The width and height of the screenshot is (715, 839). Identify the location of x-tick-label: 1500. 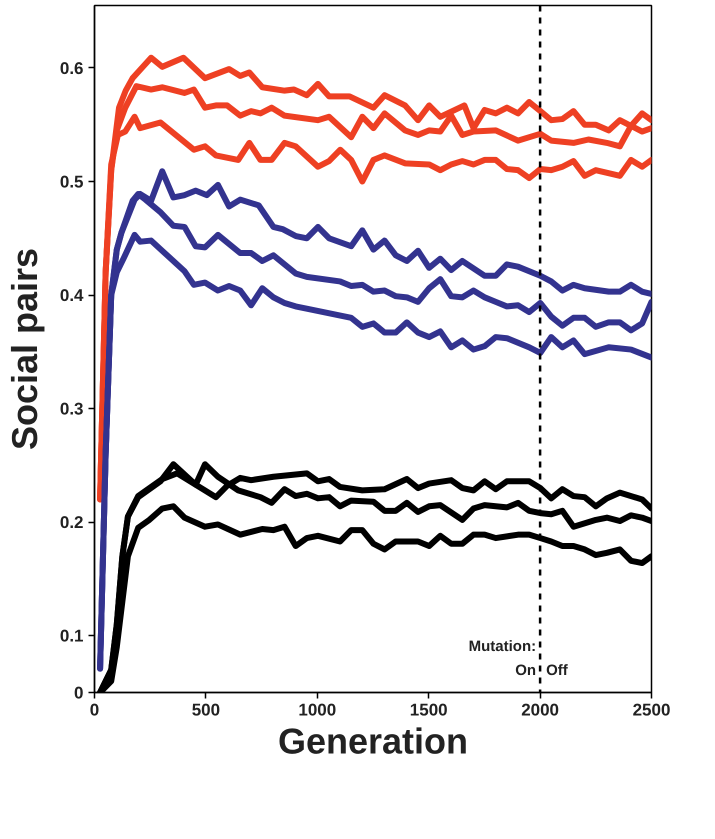
(429, 710).